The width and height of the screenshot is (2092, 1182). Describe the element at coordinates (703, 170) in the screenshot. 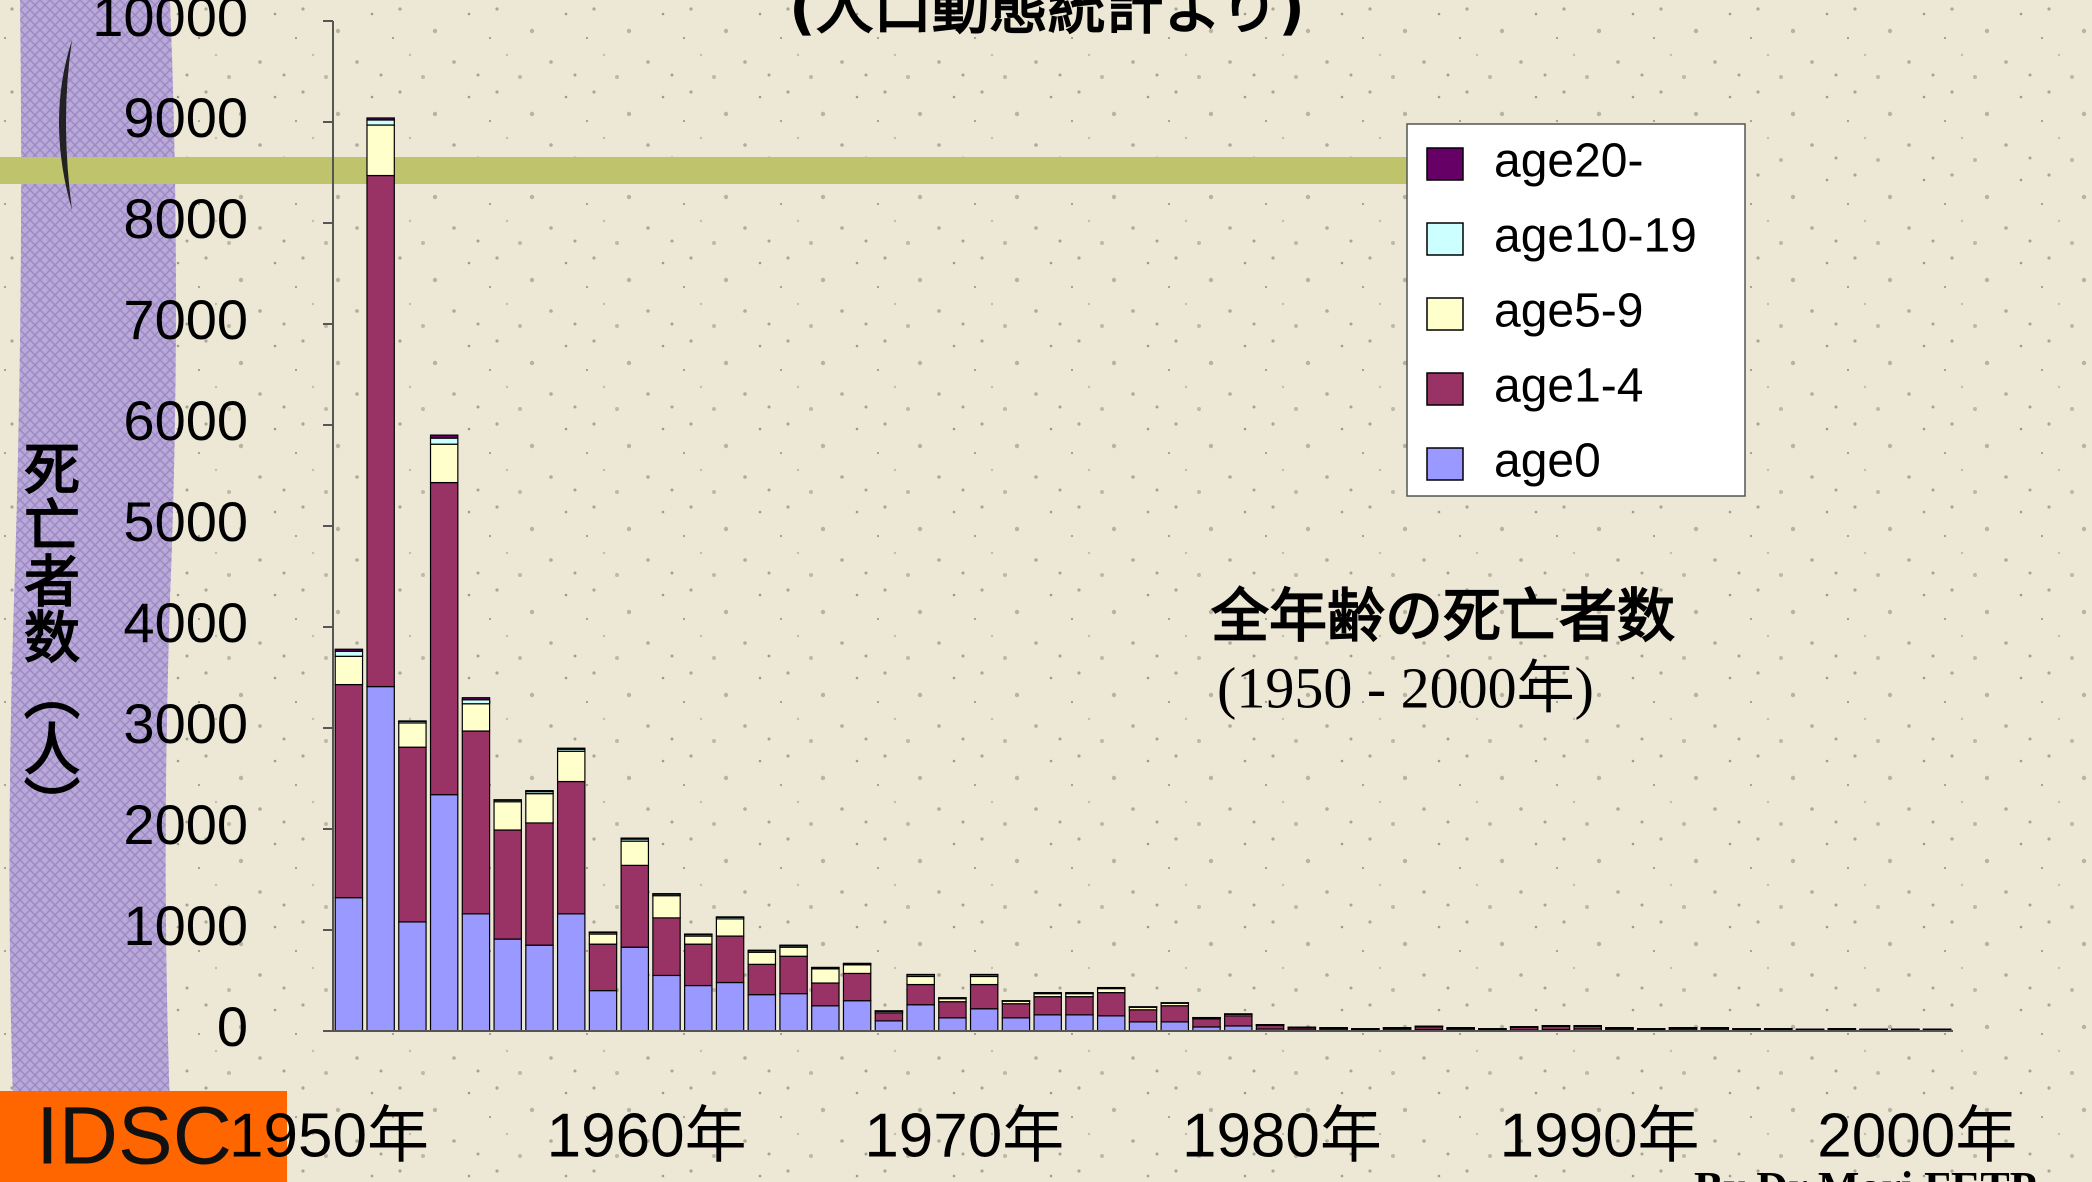

I see `band` at that location.